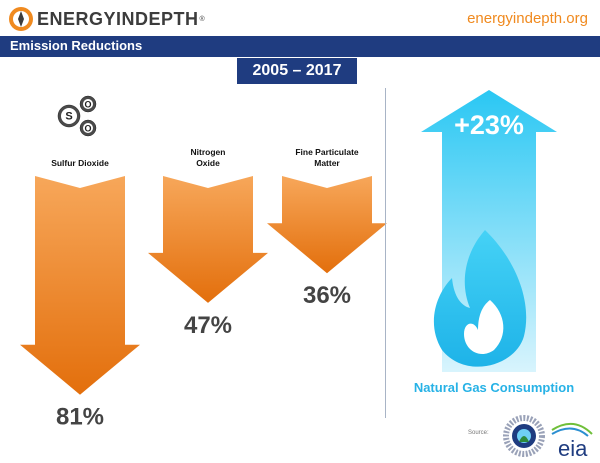 The image size is (600, 463). What do you see at coordinates (494, 387) in the screenshot?
I see `growth-category-label: Natural Gas Consumption` at bounding box center [494, 387].